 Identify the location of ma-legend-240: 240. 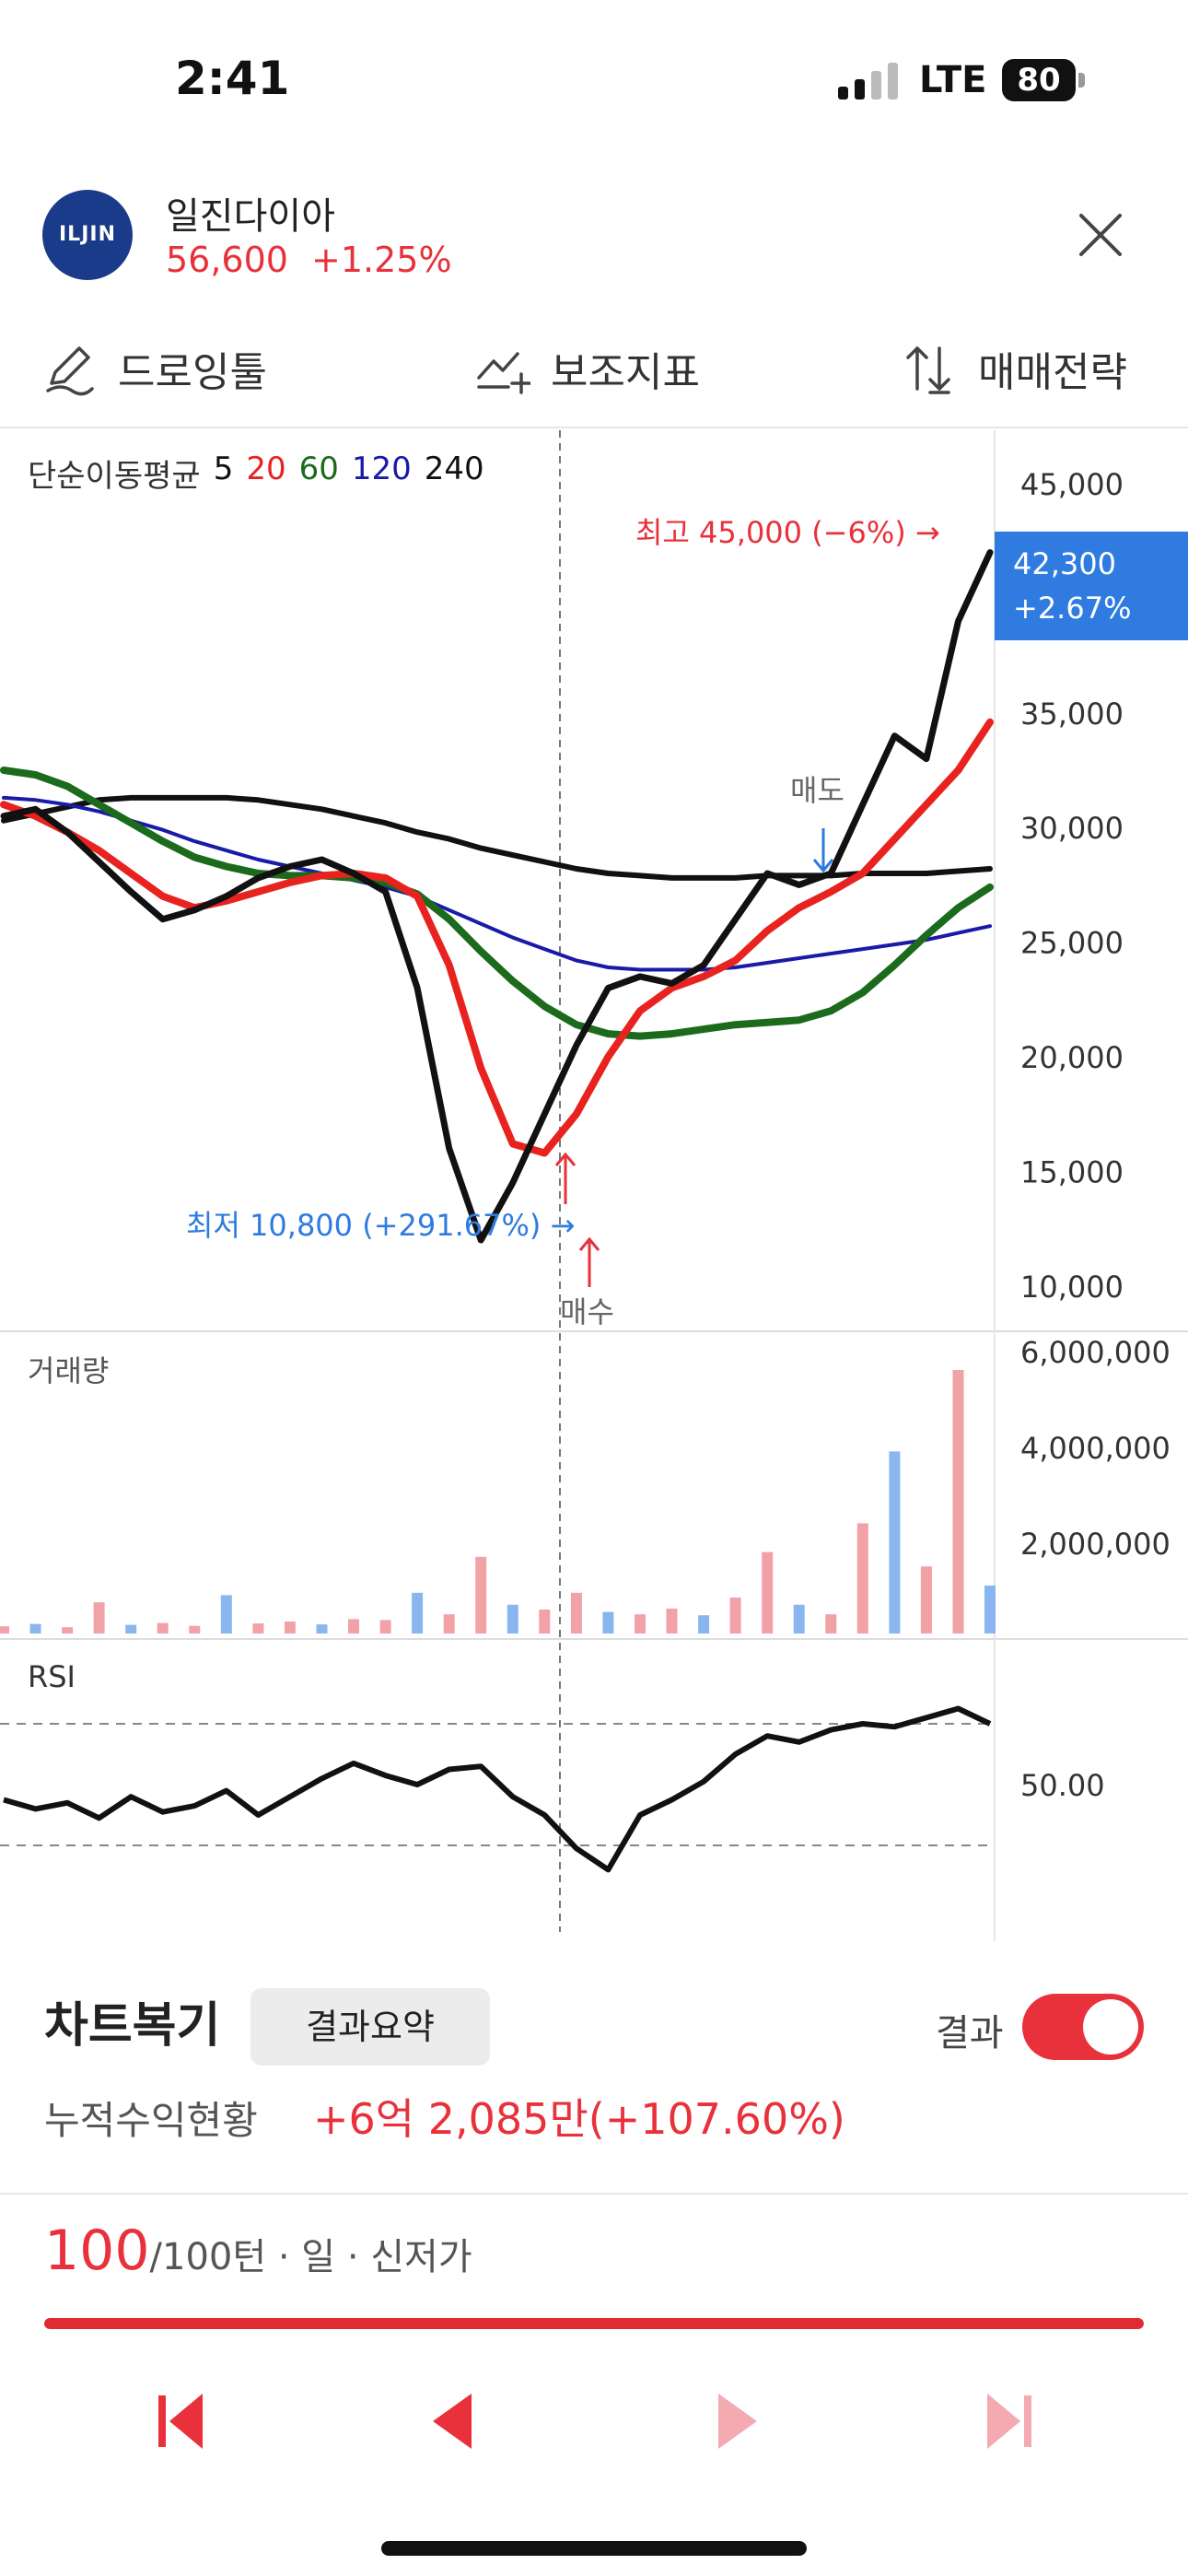
(454, 469).